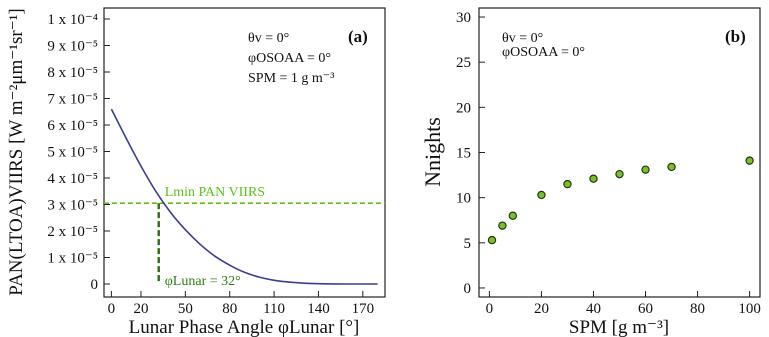 This screenshot has width=769, height=337. Describe the element at coordinates (244, 327) in the screenshot. I see `panel-a-x-axis-label: Lunar Phase Angle φLunar [°]` at that location.